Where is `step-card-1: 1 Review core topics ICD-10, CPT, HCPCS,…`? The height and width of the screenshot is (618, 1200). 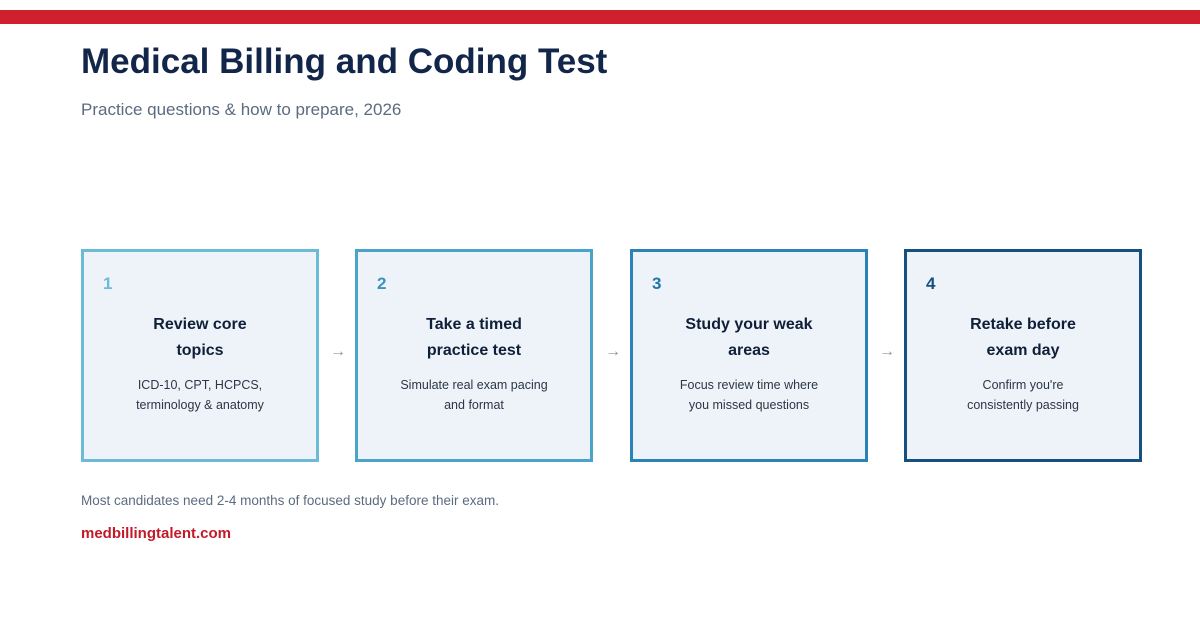
step-card-1: 1 Review core topics ICD-10, CPT, HCPCS,… is located at coordinates (200, 355).